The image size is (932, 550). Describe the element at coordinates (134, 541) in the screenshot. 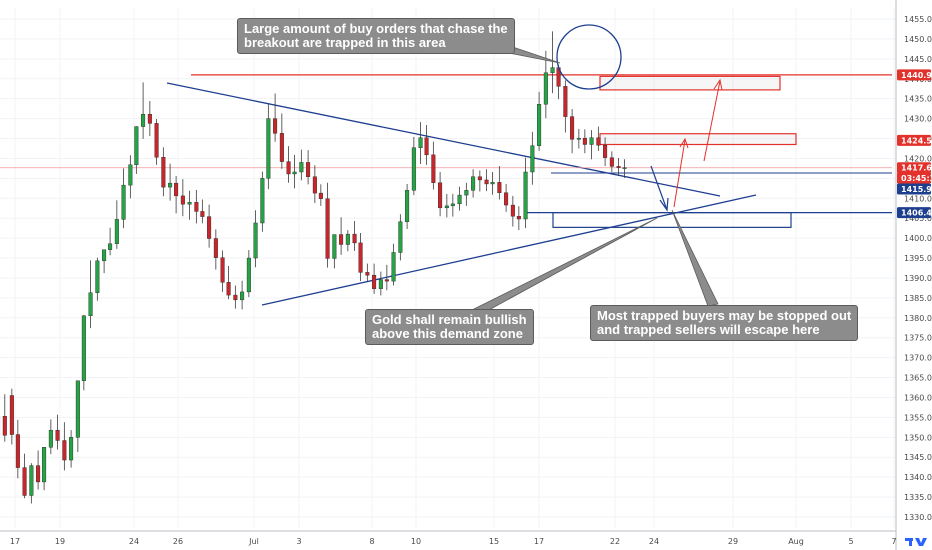

I see `x-tick-label: 24` at that location.